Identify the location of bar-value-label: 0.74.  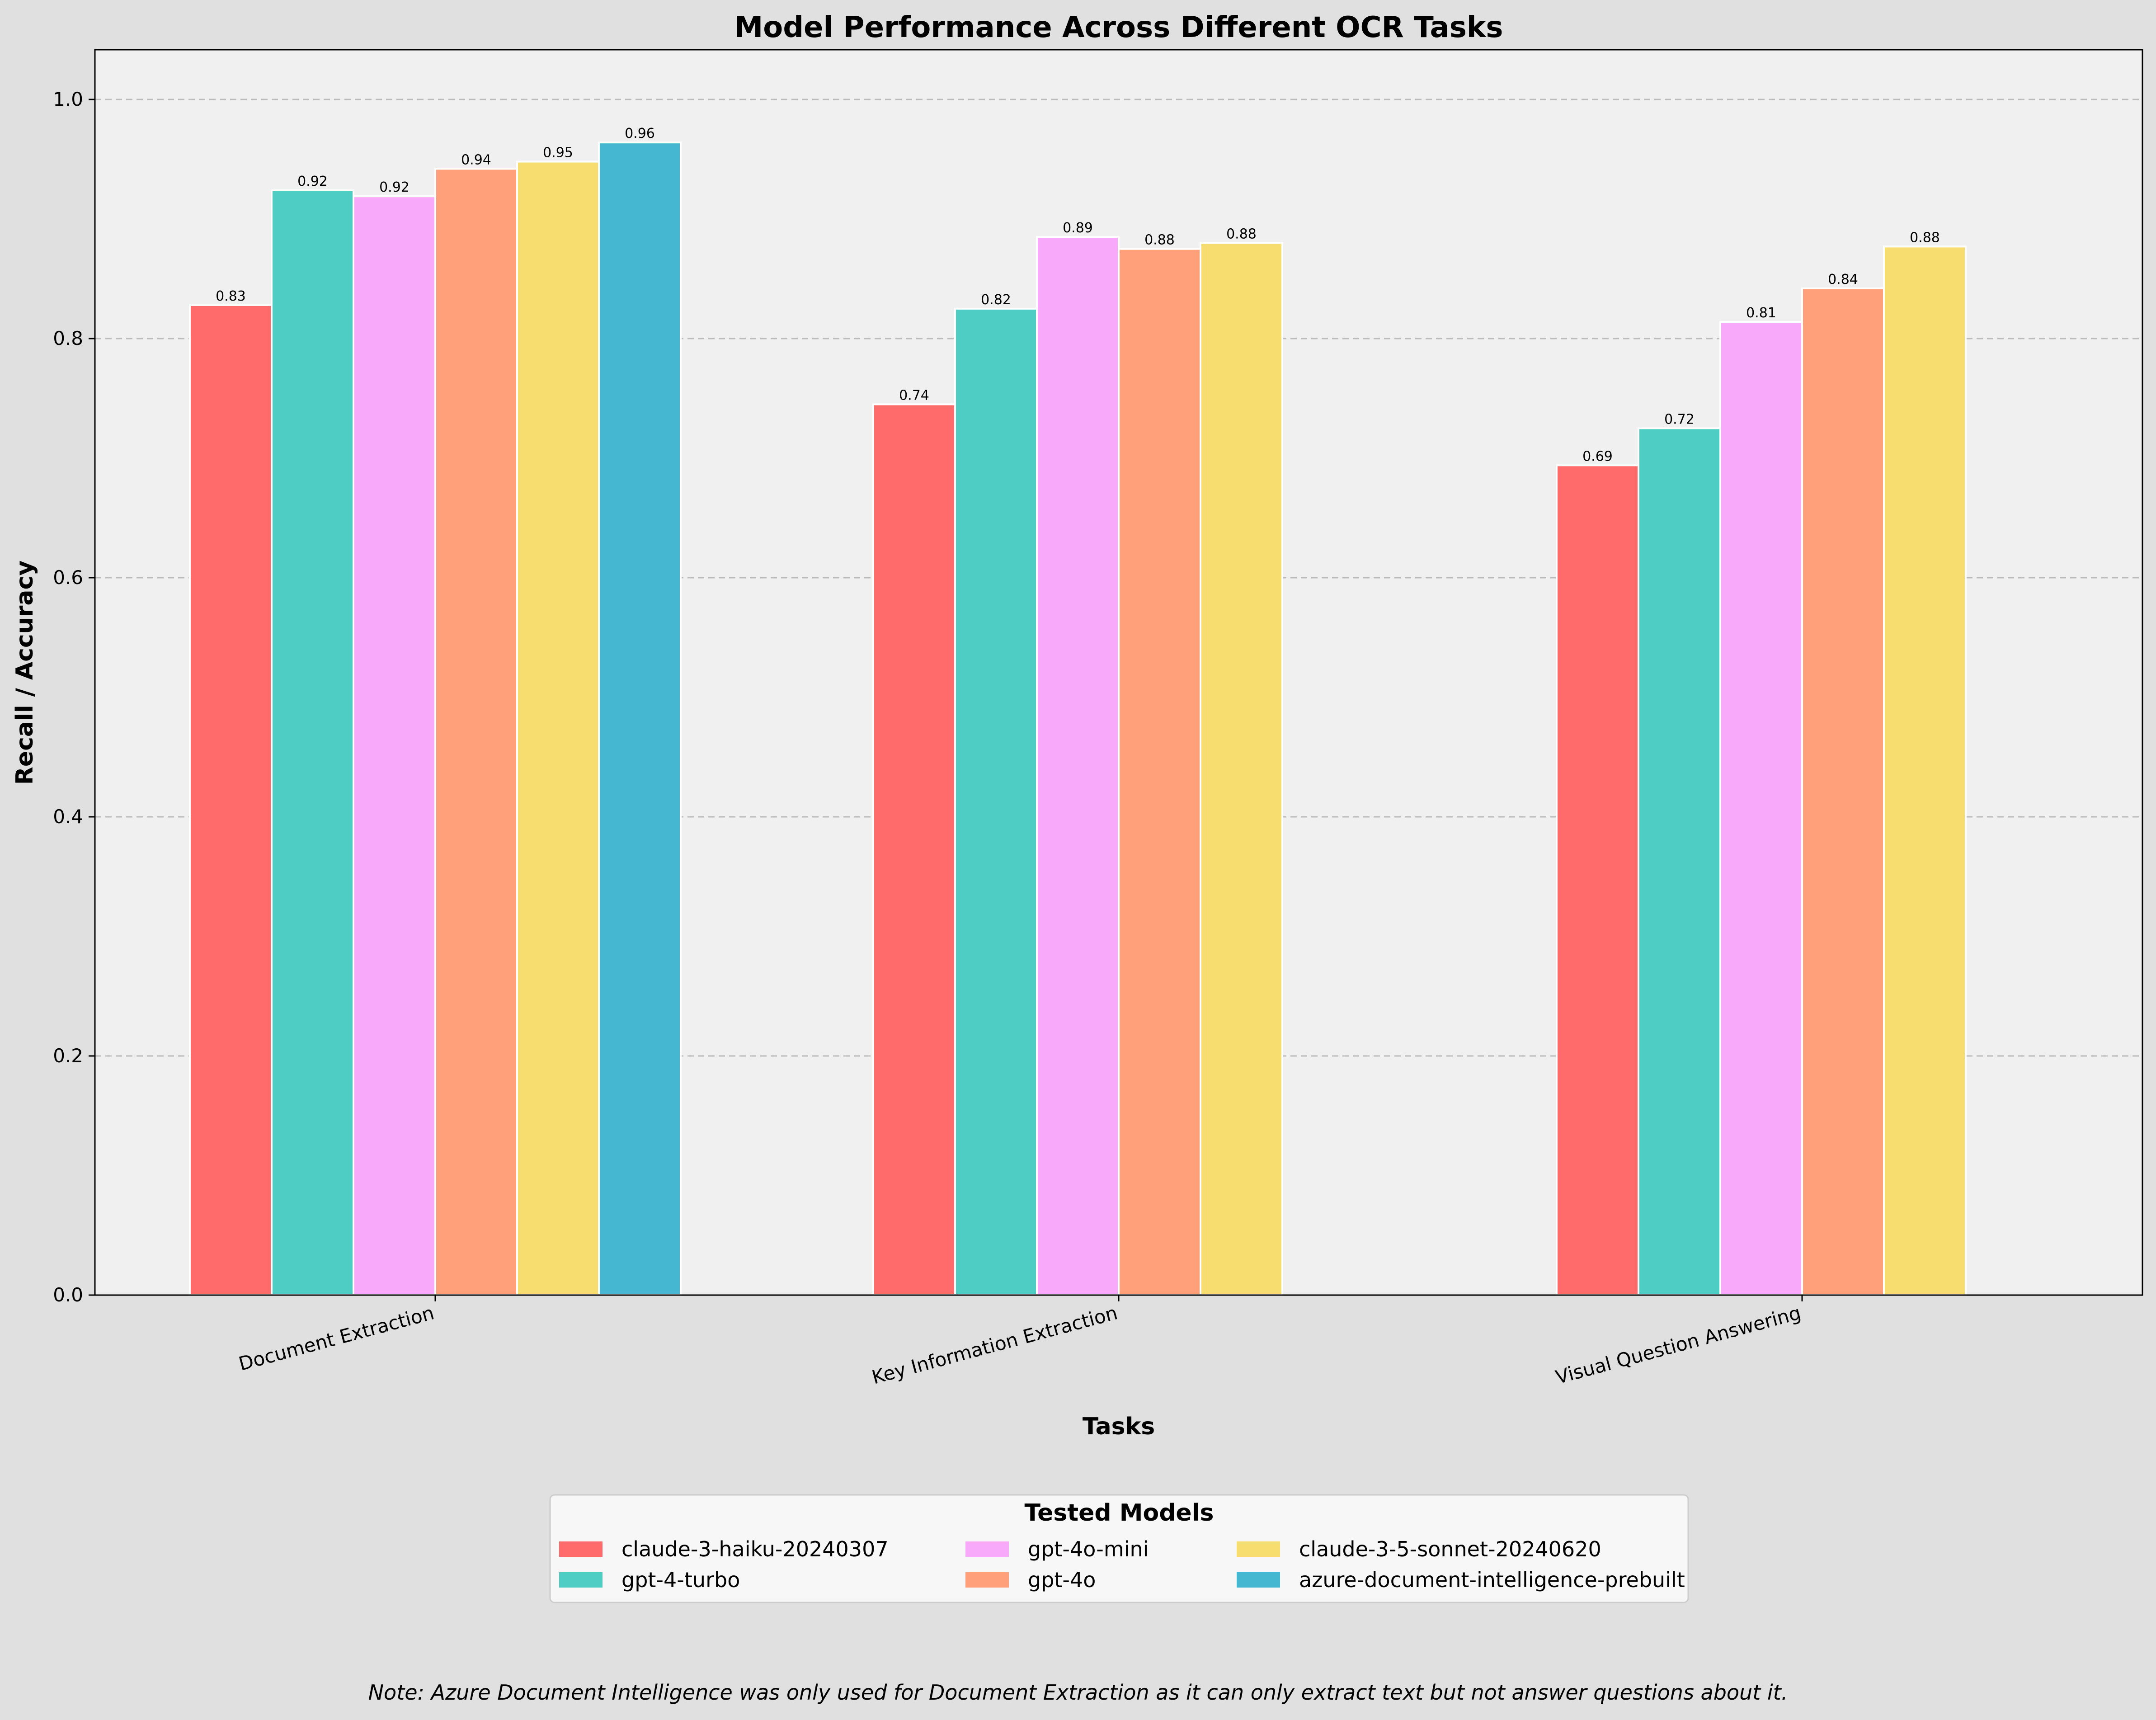
(914, 395).